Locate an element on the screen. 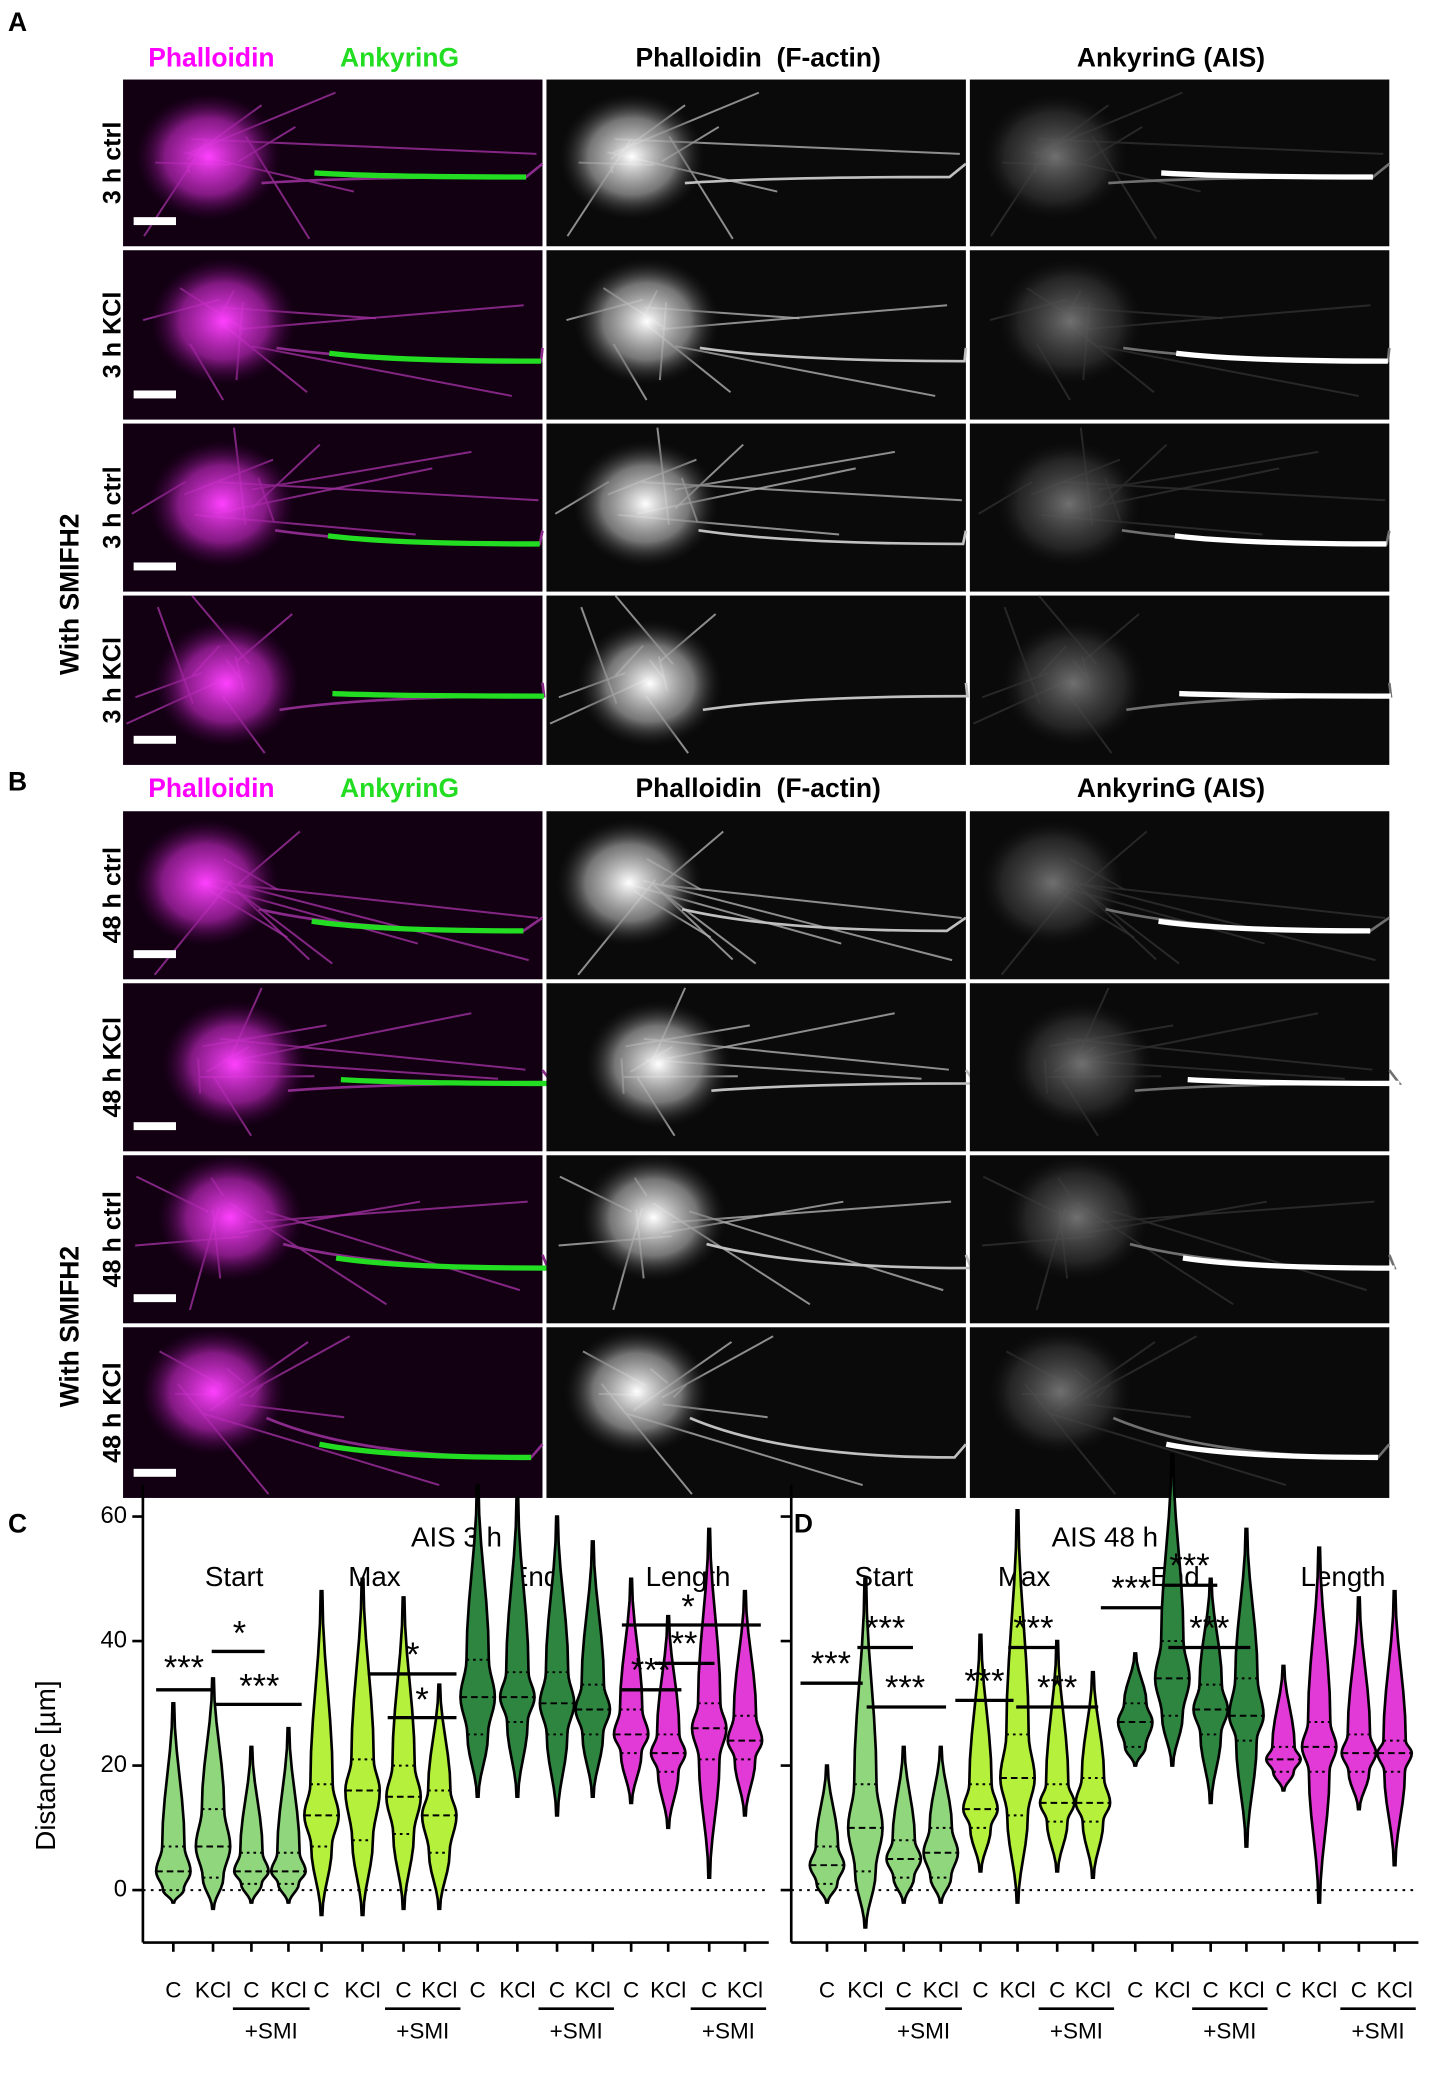 This screenshot has width=1429, height=2075. row-label: 48 h KCl is located at coordinates (112, 1412).